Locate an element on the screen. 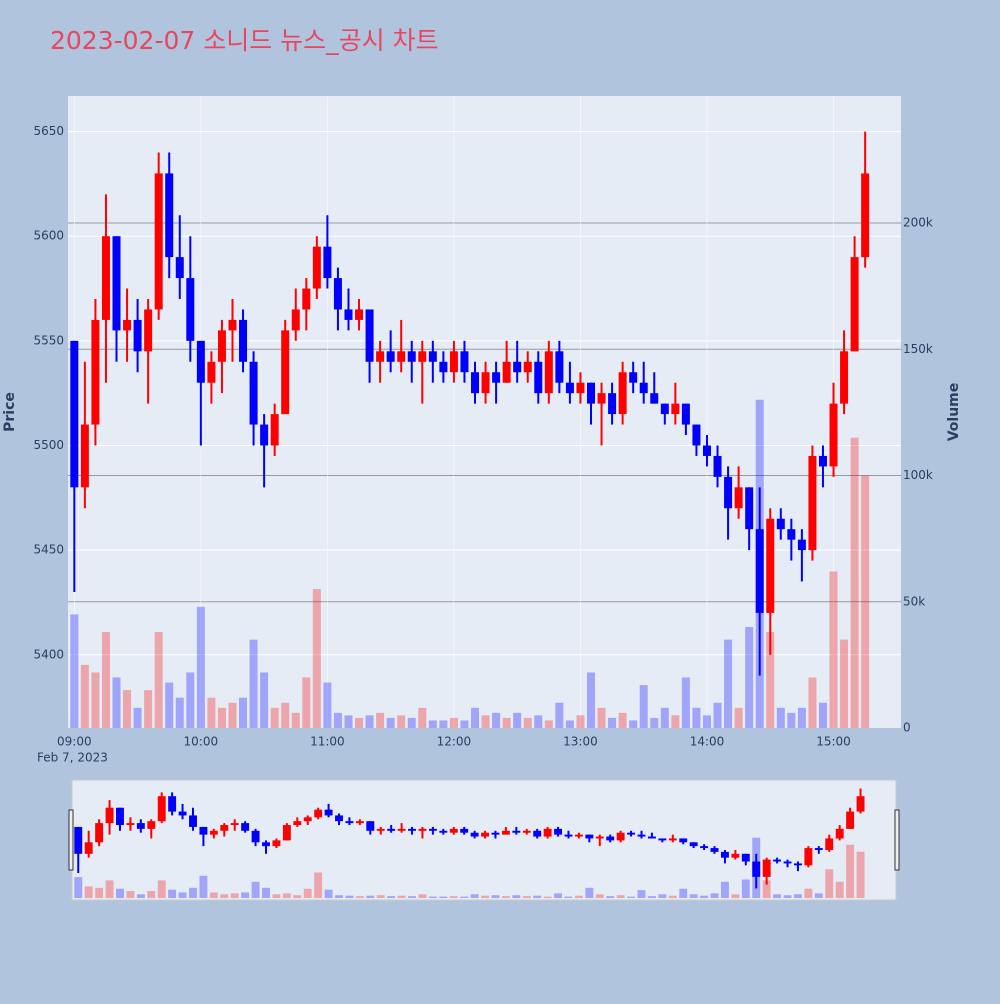 The height and width of the screenshot is (1004, 1000). y2-tick-label: 0 is located at coordinates (907, 728).